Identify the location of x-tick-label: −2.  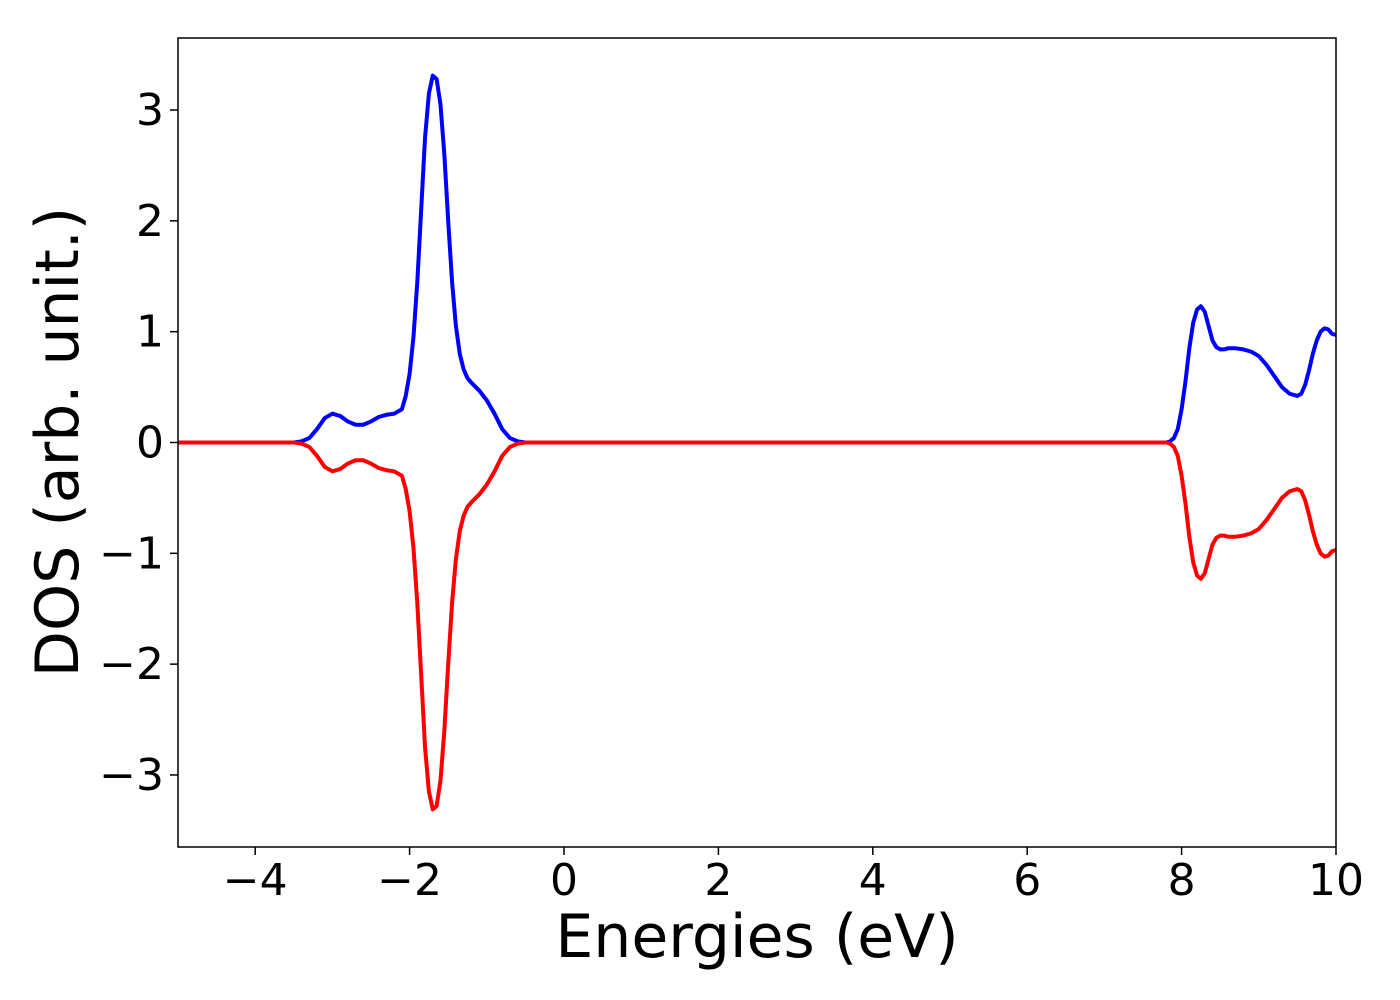
(409, 880).